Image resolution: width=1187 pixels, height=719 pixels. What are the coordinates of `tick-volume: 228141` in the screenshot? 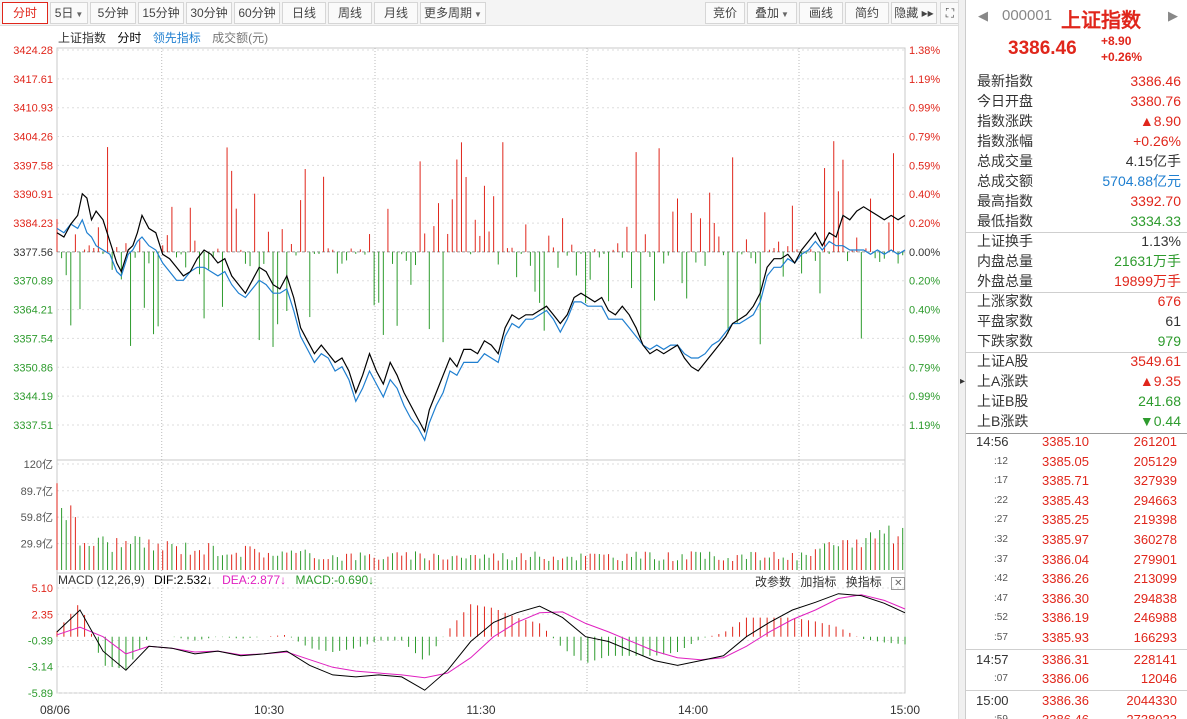 It's located at (1155, 659).